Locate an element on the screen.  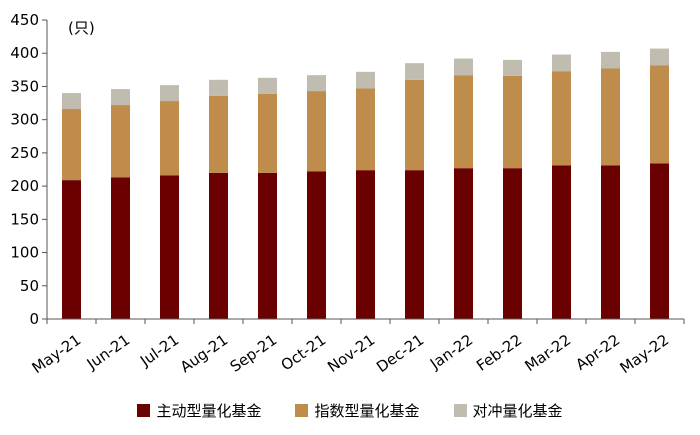
legend-label-active: 主动型量化基金 is located at coordinates (209, 410).